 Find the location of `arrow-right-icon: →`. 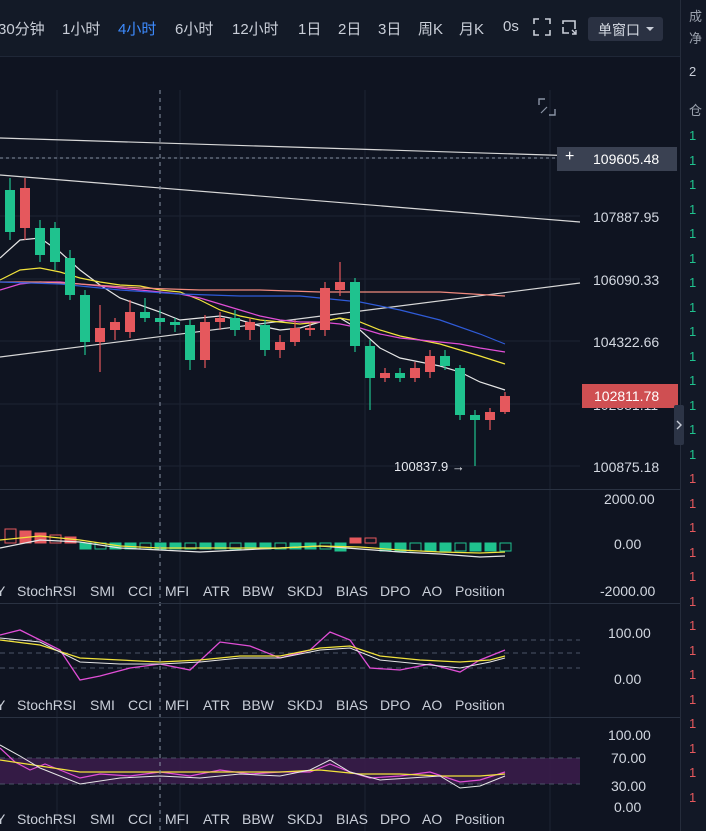

arrow-right-icon: → is located at coordinates (458, 466).